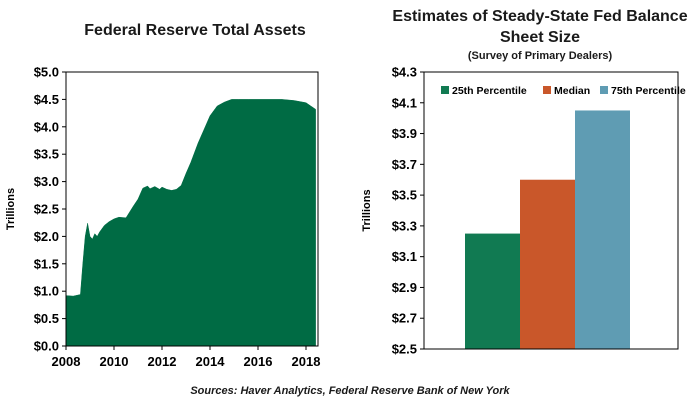 This screenshot has height=404, width=700. I want to click on x-tick-label: 2016, so click(258, 361).